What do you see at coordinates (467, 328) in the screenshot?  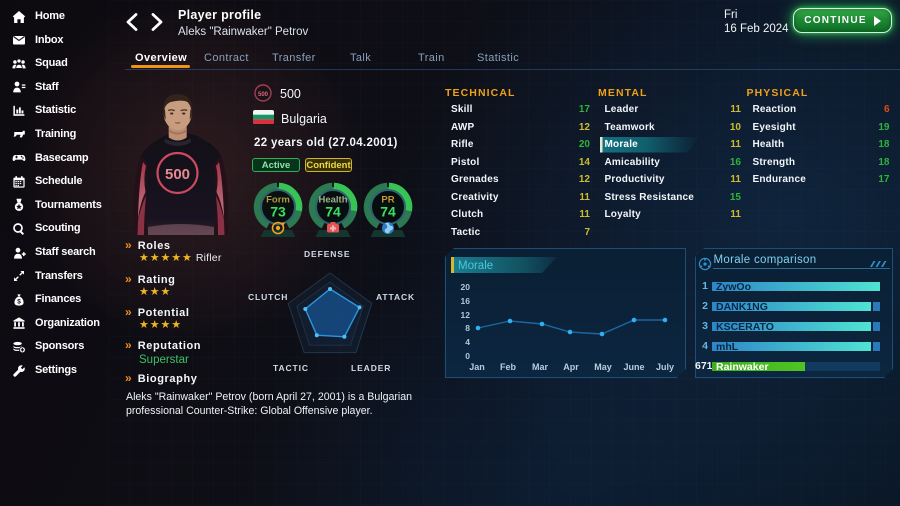 I see `svg-text: 8` at bounding box center [467, 328].